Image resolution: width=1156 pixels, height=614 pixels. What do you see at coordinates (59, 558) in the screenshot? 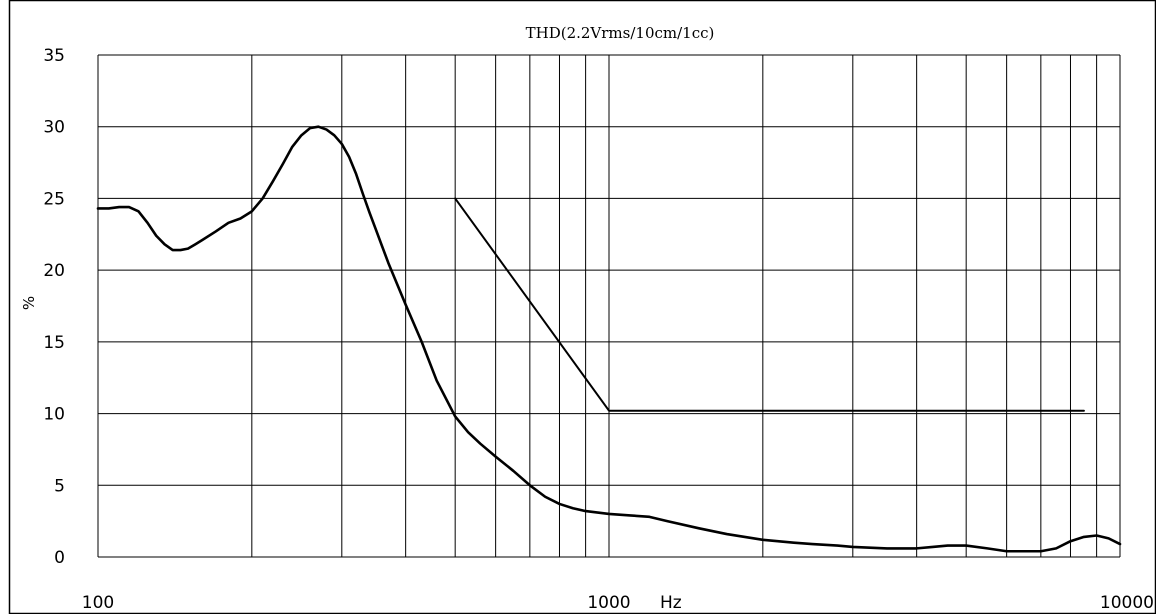
I see `y-tick-label: 0` at bounding box center [59, 558].